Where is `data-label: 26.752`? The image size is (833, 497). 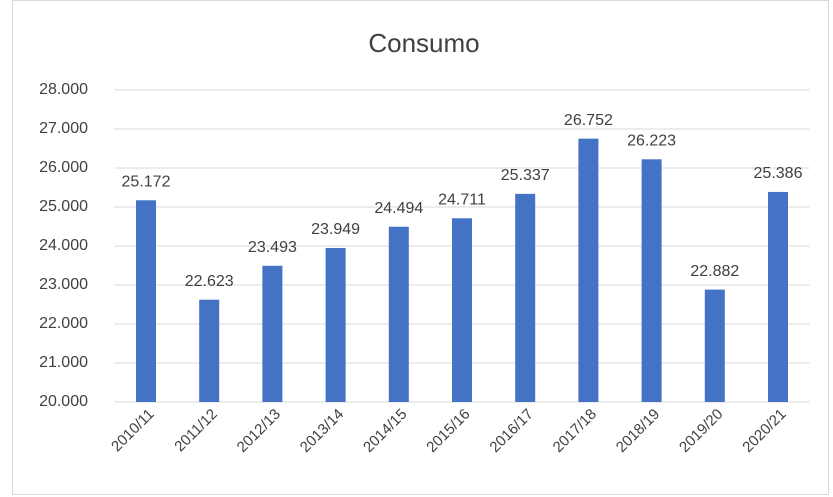
data-label: 26.752 is located at coordinates (588, 120).